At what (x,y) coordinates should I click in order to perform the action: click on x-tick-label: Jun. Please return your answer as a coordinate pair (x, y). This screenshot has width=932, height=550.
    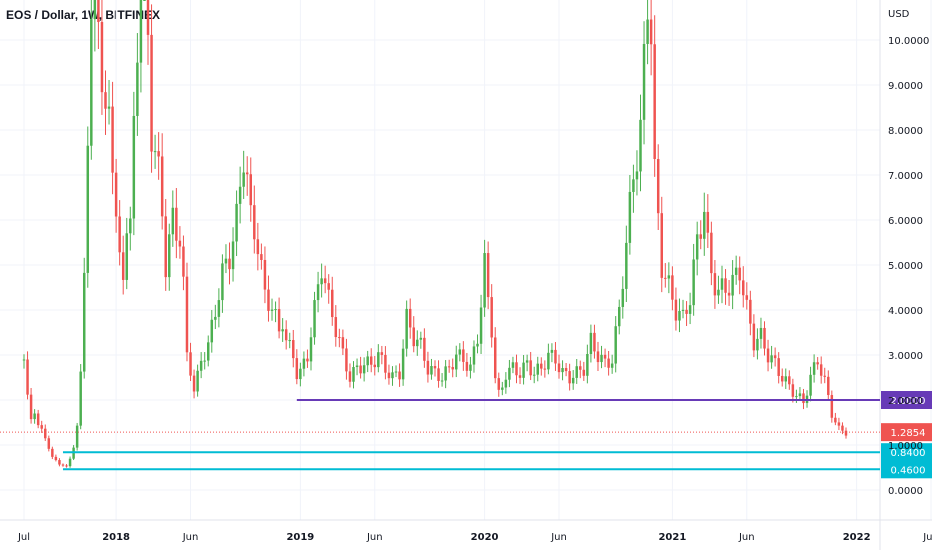
    Looking at the image, I should click on (374, 537).